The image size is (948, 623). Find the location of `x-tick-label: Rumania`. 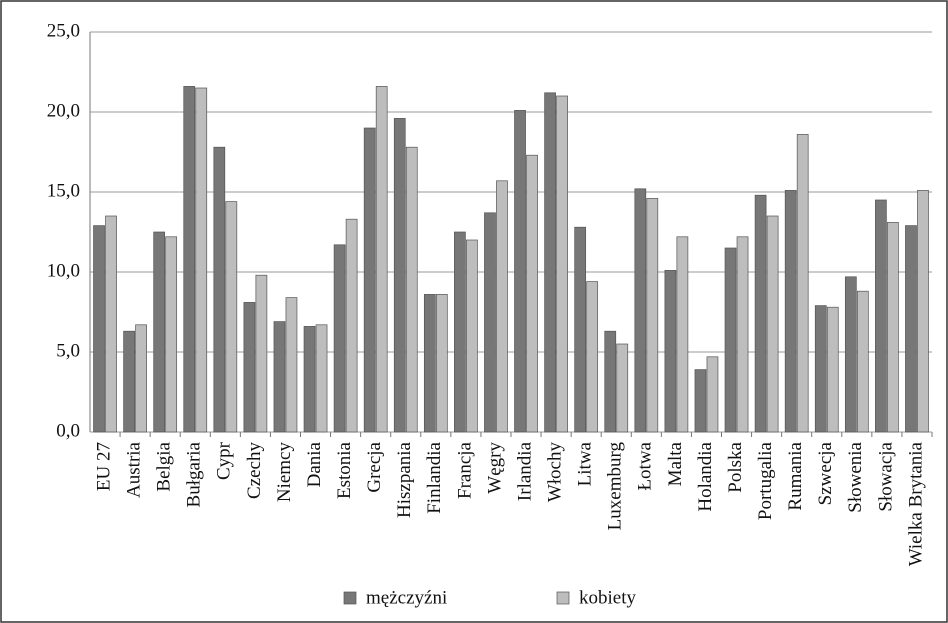

x-tick-label: Rumania is located at coordinates (795, 475).